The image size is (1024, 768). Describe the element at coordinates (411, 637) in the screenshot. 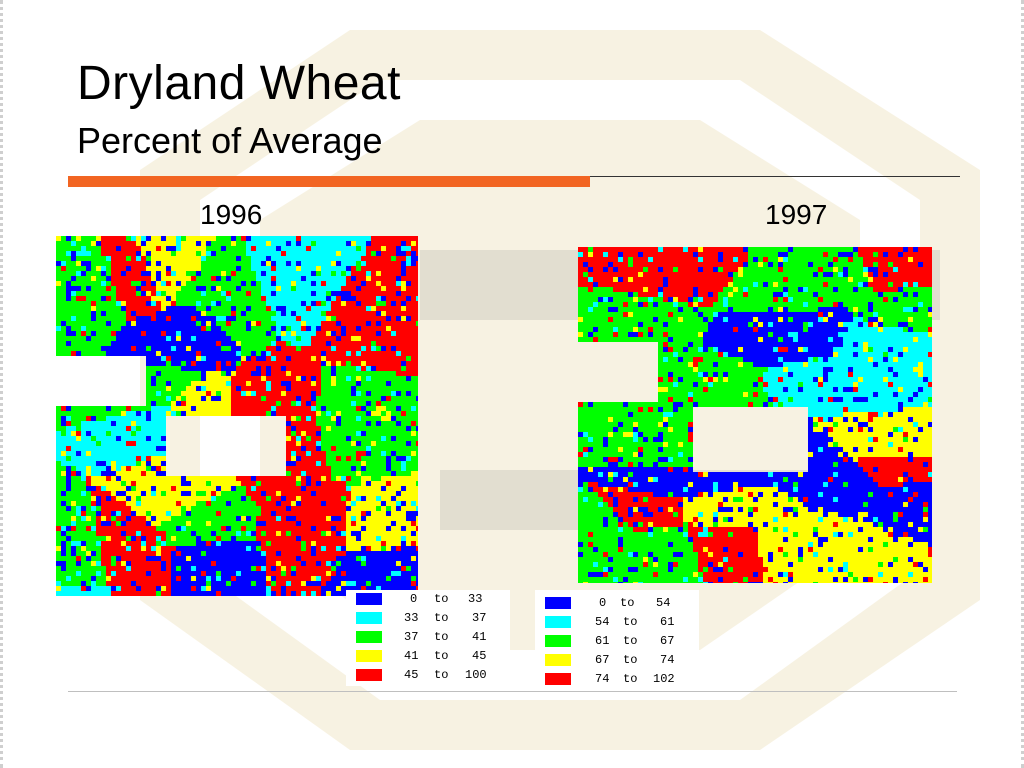

I see `legend-low: 37` at that location.